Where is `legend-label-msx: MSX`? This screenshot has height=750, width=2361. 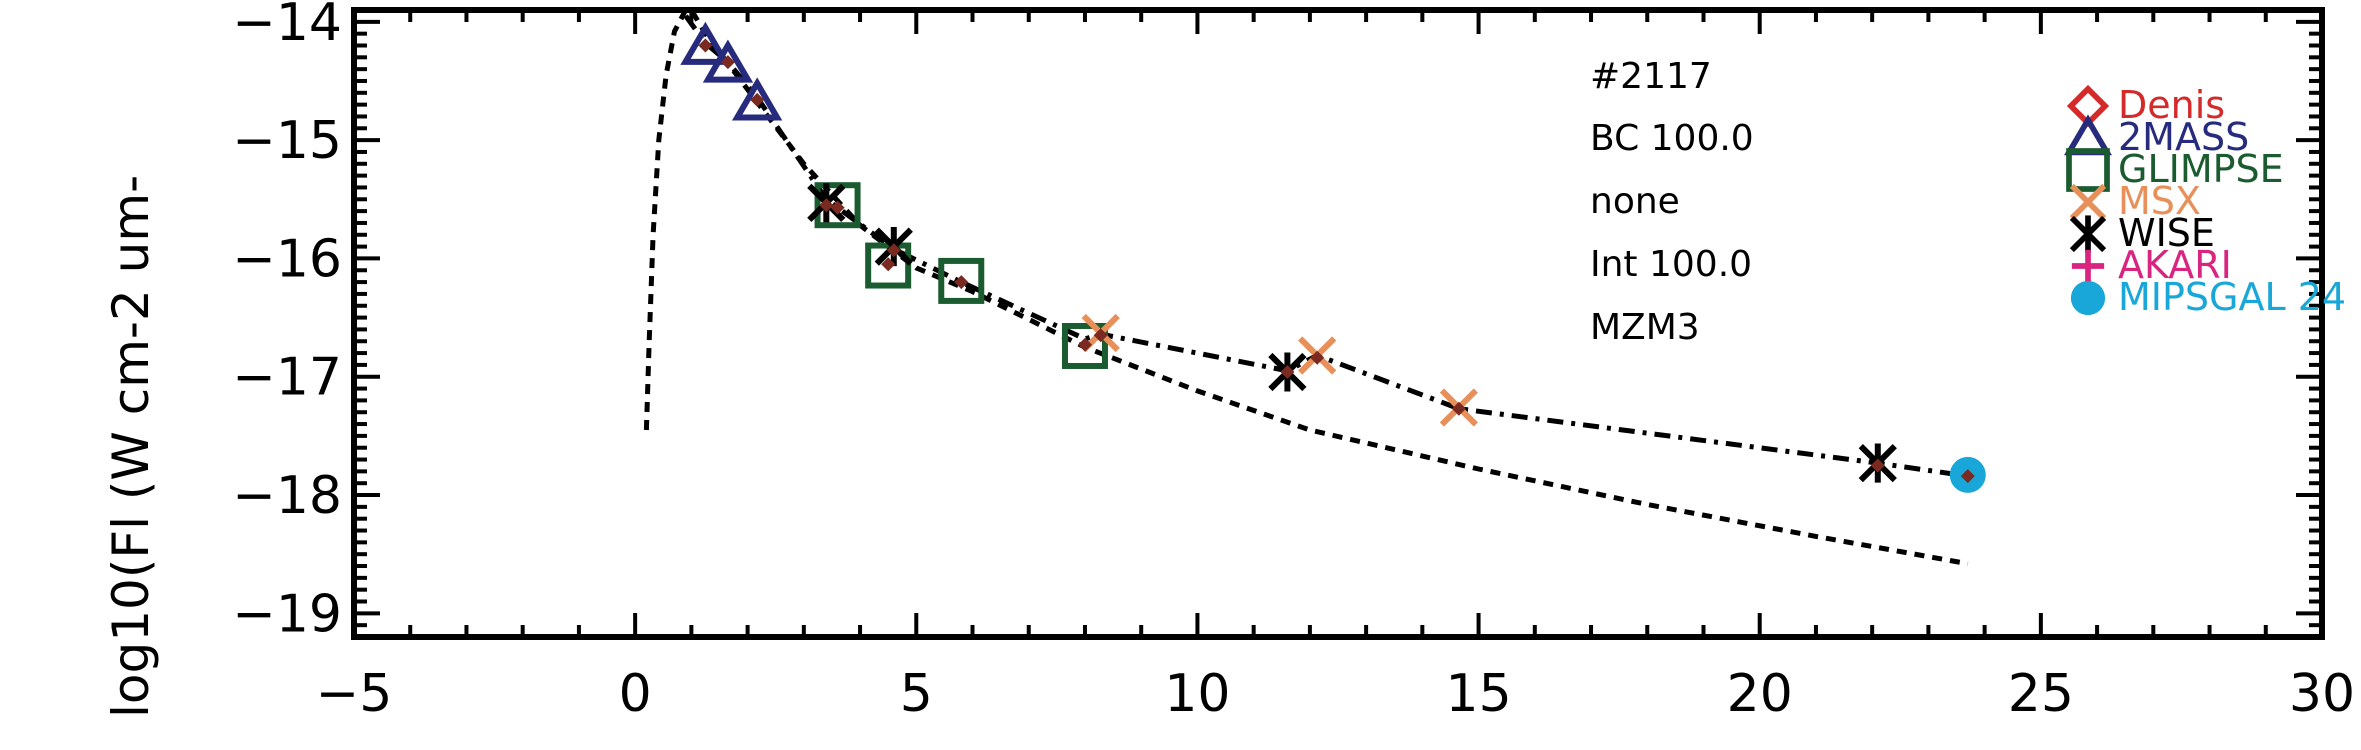 legend-label-msx: MSX is located at coordinates (2159, 201).